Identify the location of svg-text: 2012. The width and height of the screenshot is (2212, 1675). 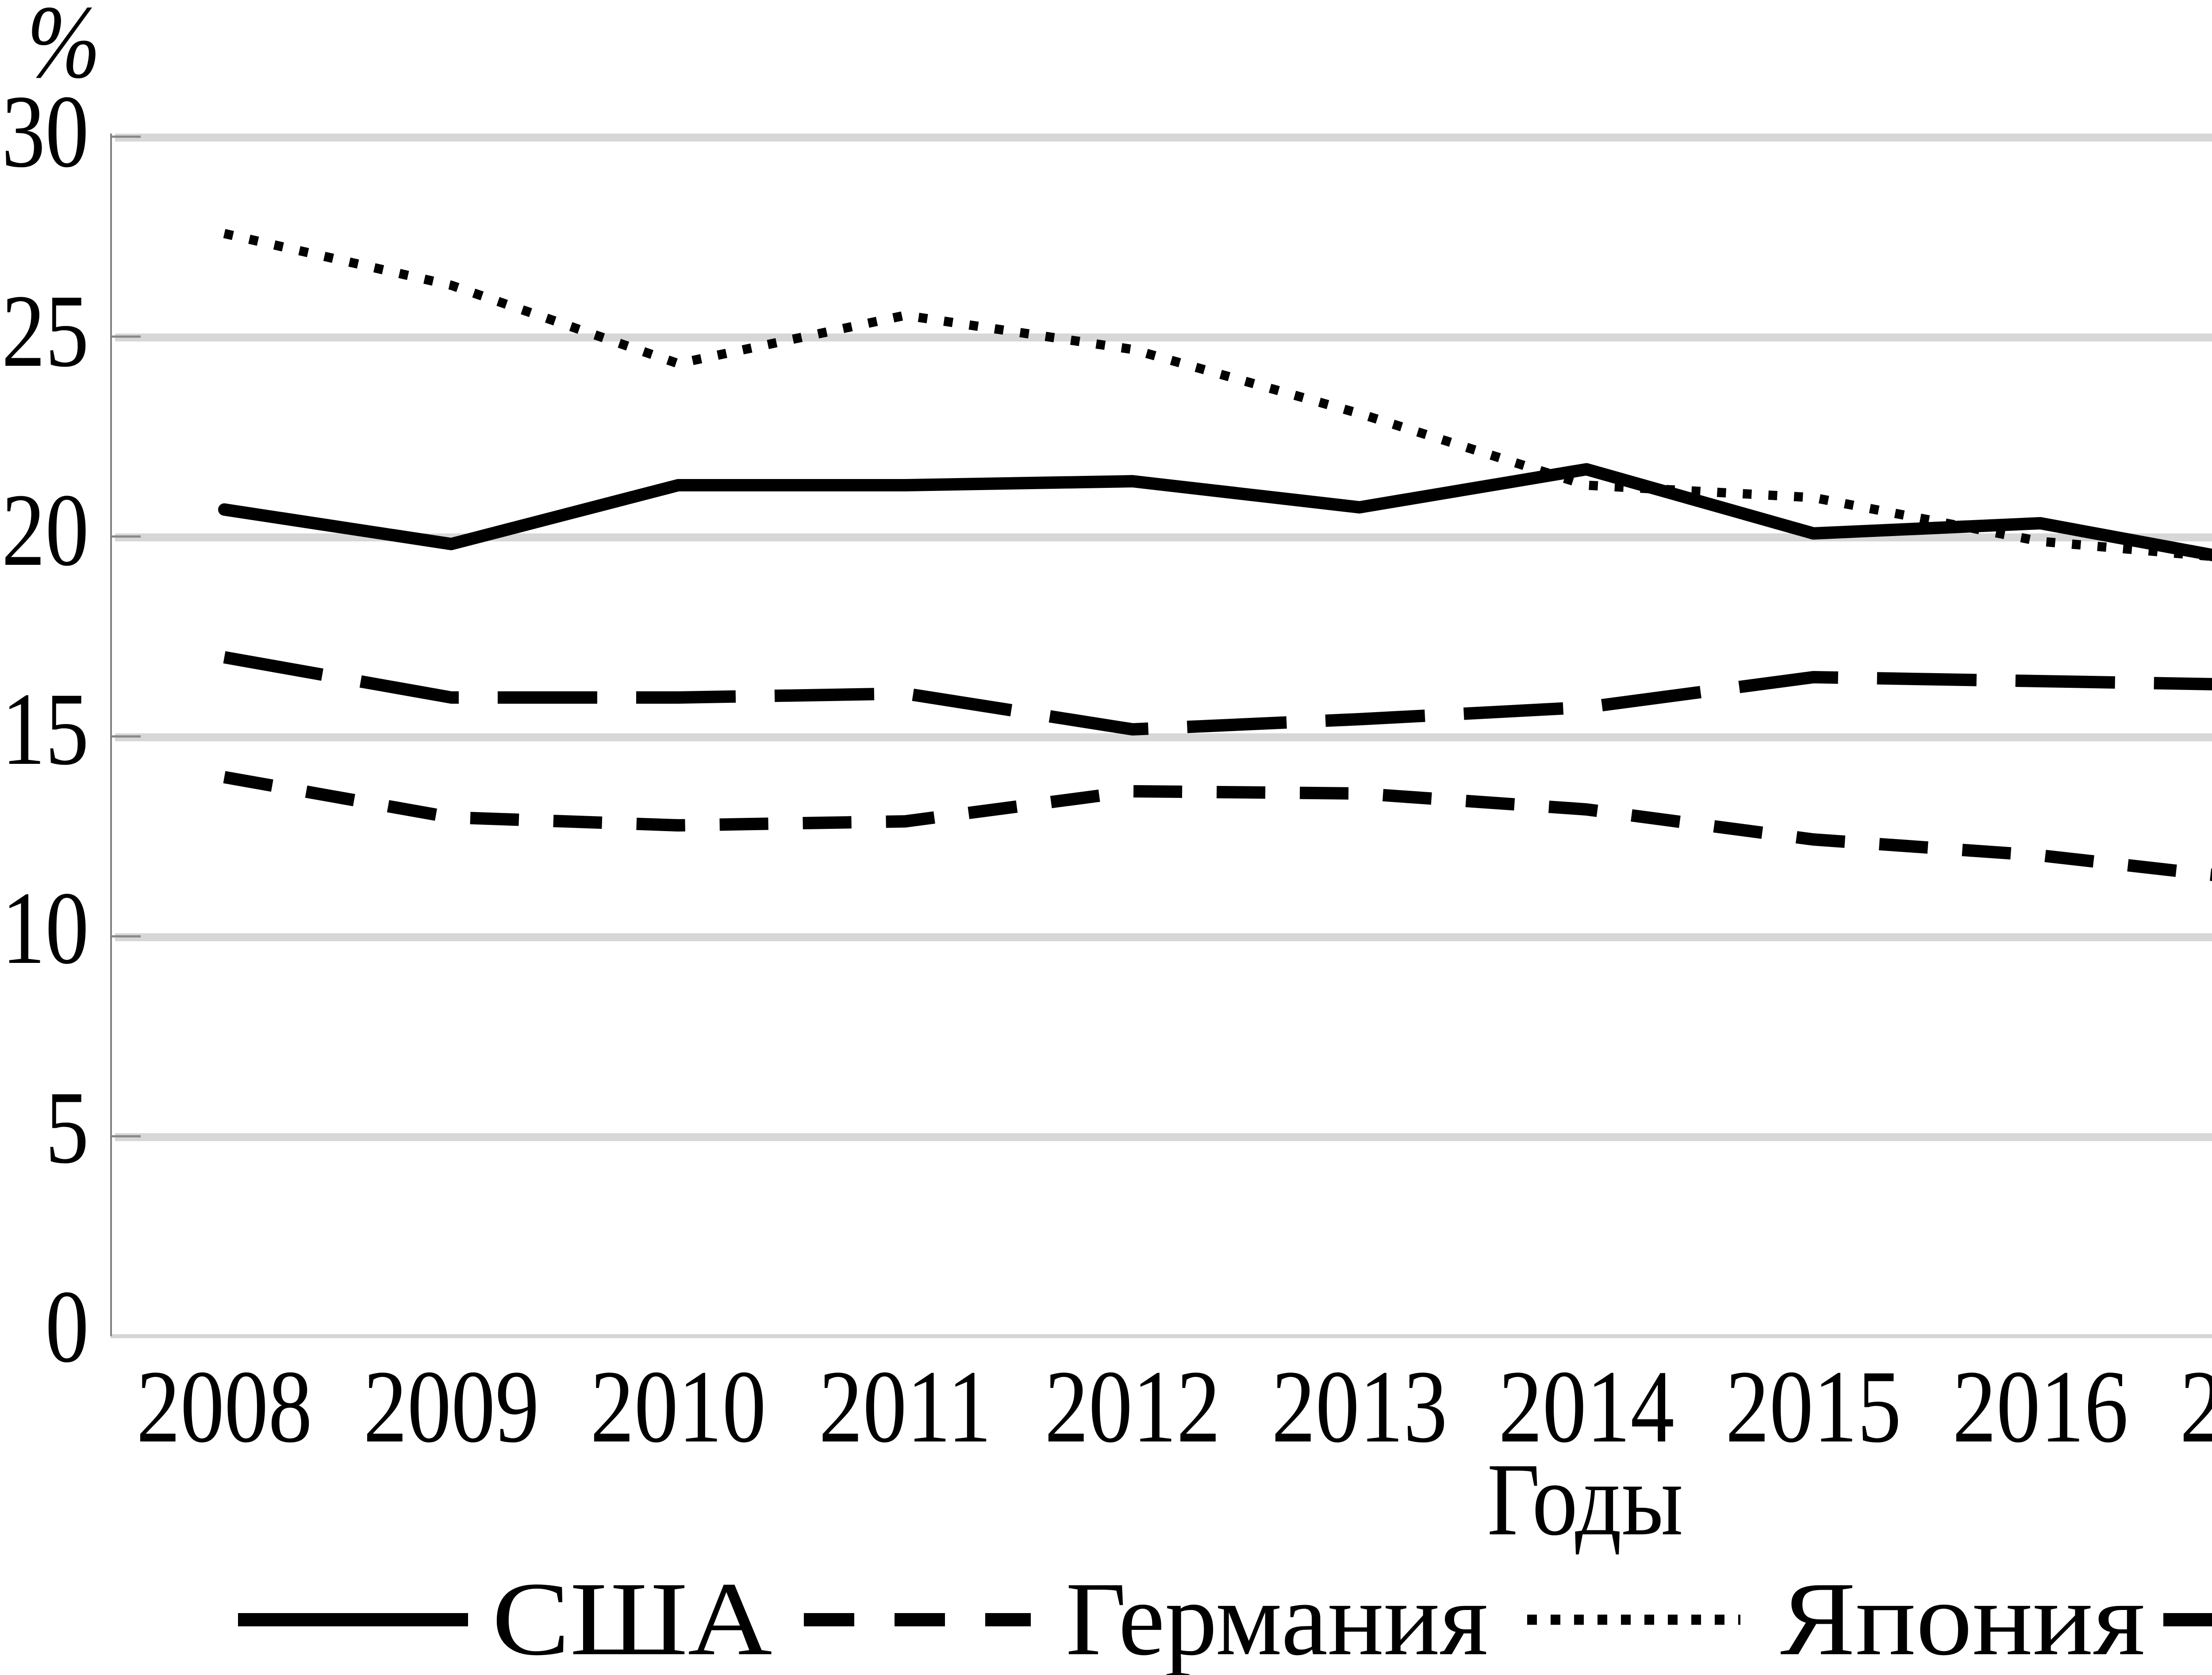
(1133, 1406).